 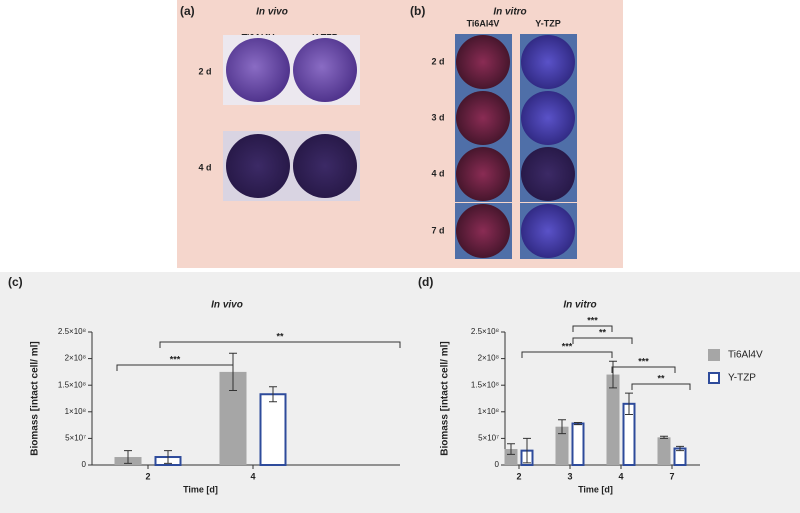 I want to click on panel-label: (a), so click(x=187, y=11).